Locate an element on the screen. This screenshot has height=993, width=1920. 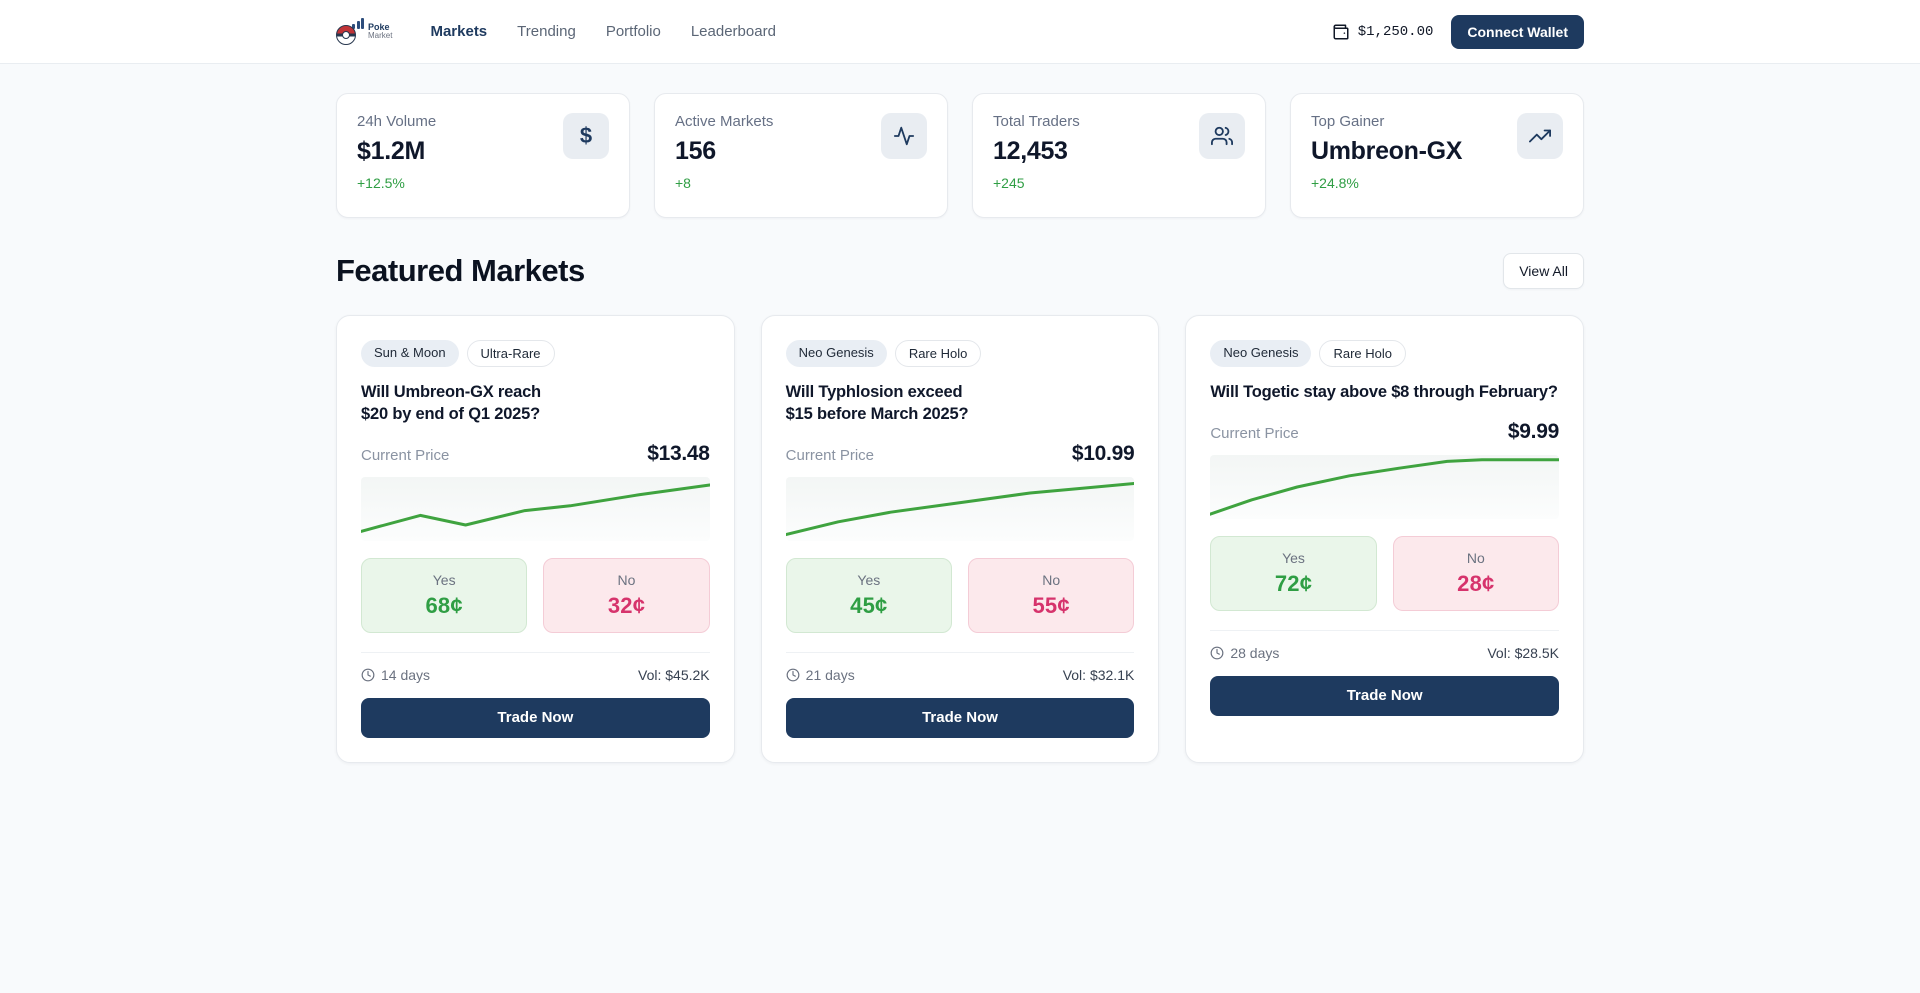
users-icon is located at coordinates (1222, 136).